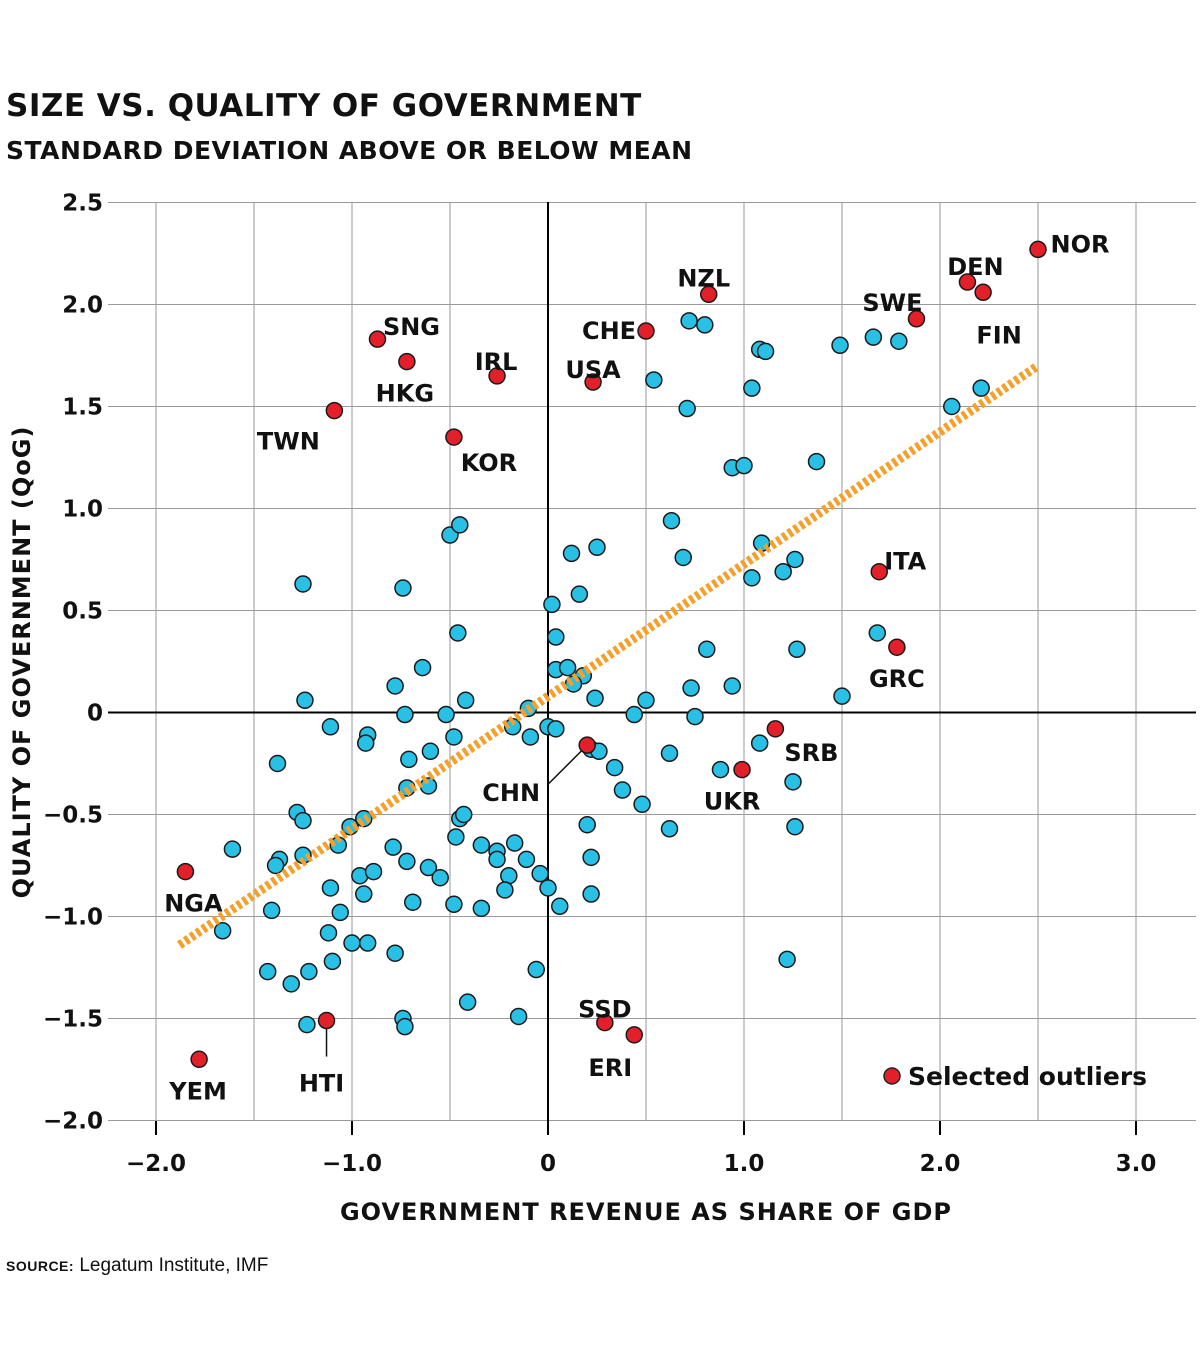 The image size is (1200, 1364). I want to click on outlier-label: NGA, so click(193, 904).